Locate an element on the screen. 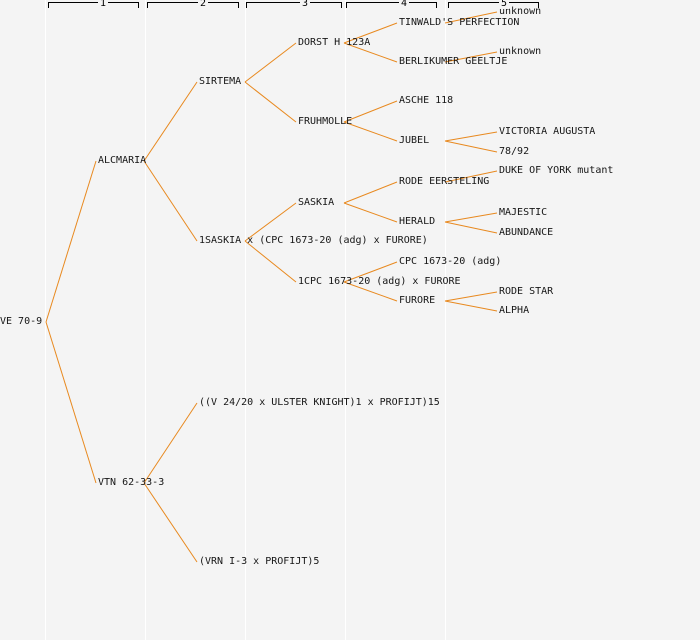  edge-furore-to-alpha is located at coordinates (471, 306).